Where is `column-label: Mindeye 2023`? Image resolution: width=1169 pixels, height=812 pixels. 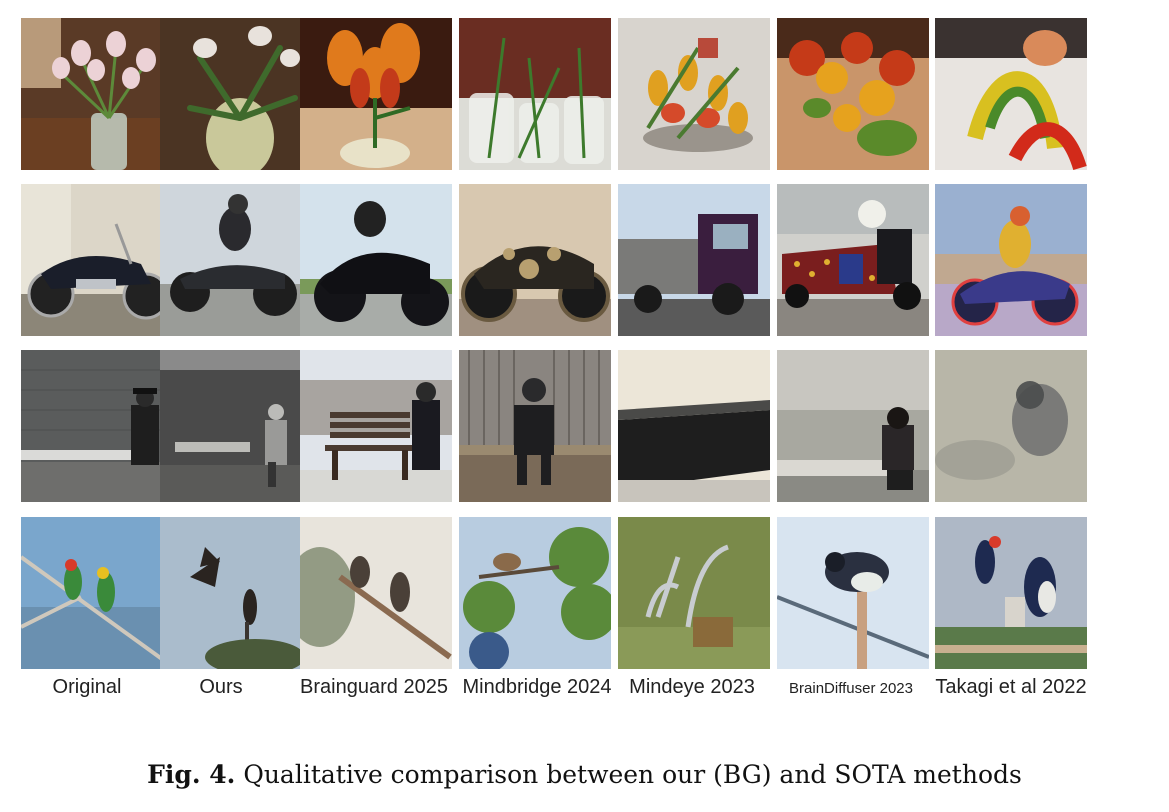 column-label: Mindeye 2023 is located at coordinates (692, 687).